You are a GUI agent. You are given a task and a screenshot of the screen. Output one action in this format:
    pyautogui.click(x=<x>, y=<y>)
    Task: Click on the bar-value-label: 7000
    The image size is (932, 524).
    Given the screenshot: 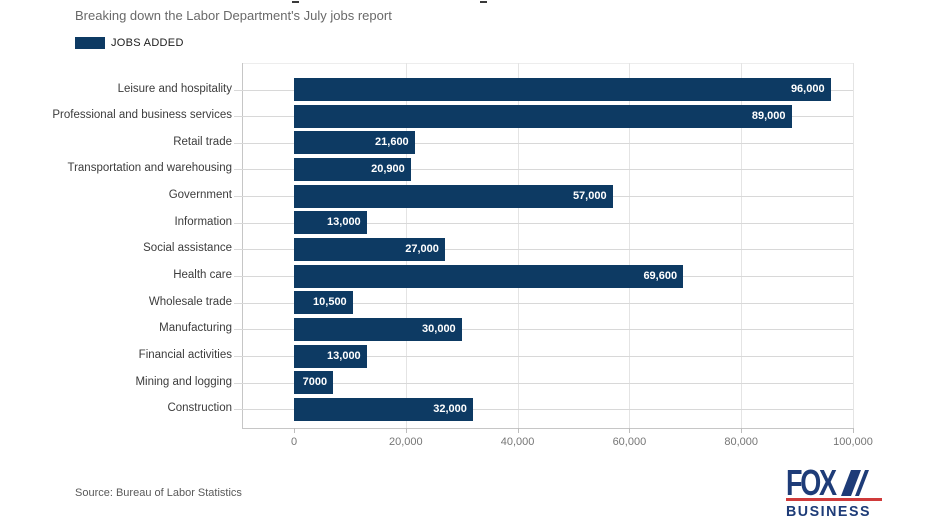 What is the action you would take?
    pyautogui.click(x=315, y=382)
    